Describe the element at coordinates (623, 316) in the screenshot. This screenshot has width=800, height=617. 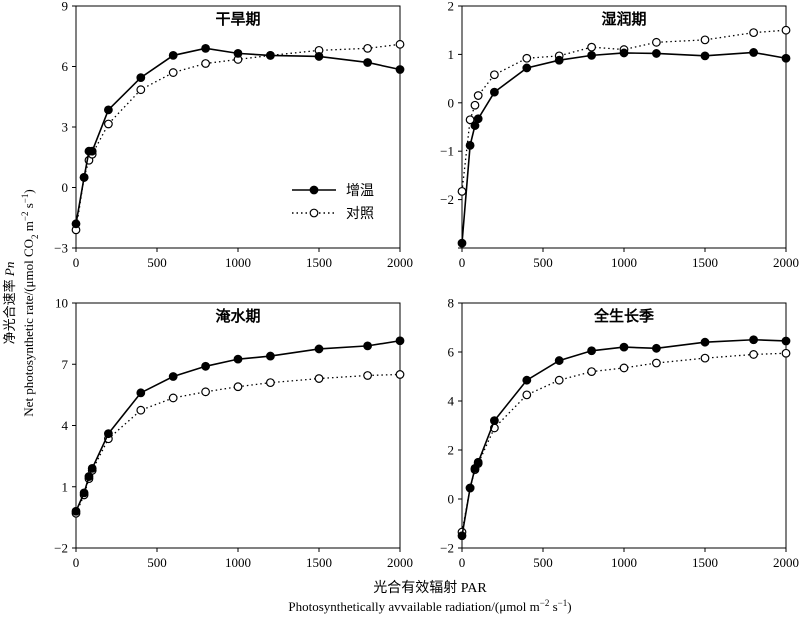
I see `panel-title: 全生长季` at that location.